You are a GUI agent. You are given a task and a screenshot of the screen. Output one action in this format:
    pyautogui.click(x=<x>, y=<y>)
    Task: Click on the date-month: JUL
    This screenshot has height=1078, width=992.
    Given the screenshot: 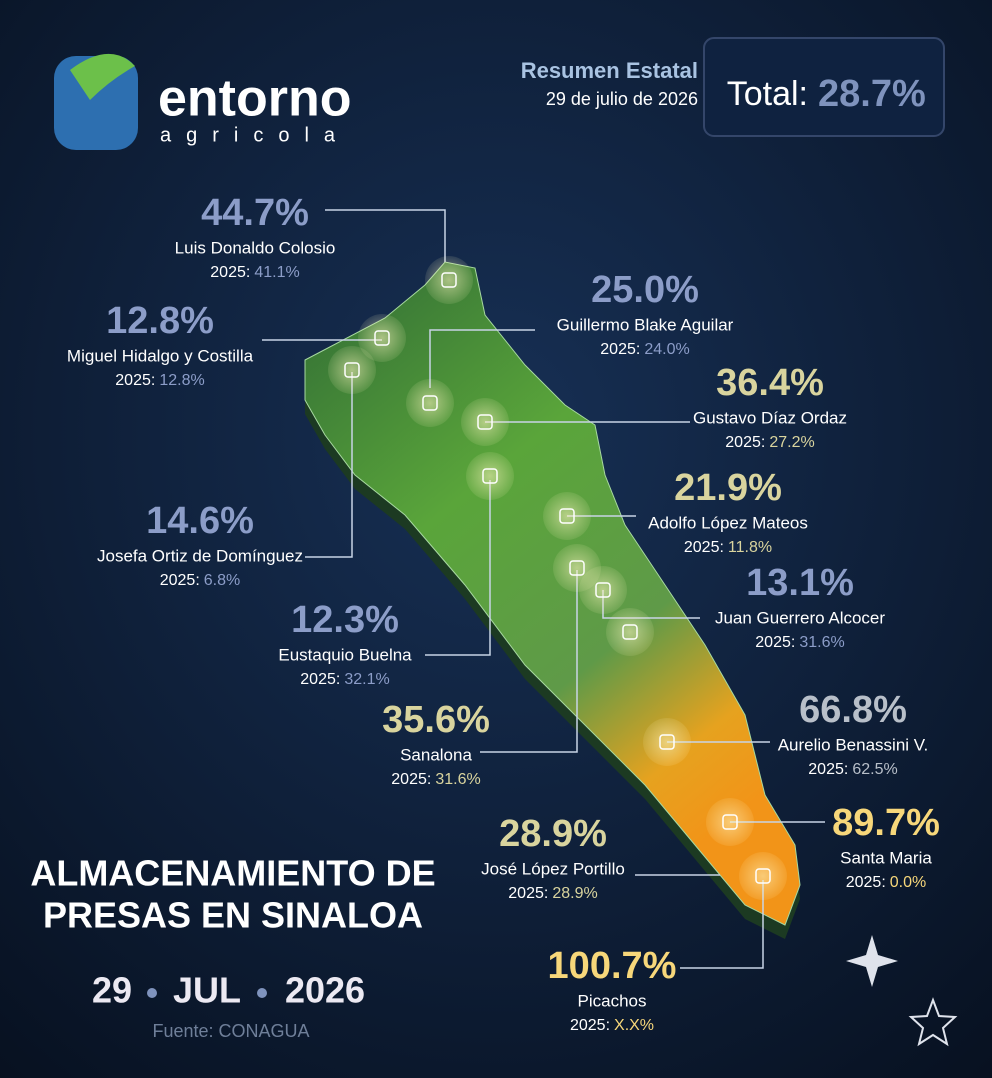 What is the action you would take?
    pyautogui.click(x=207, y=990)
    